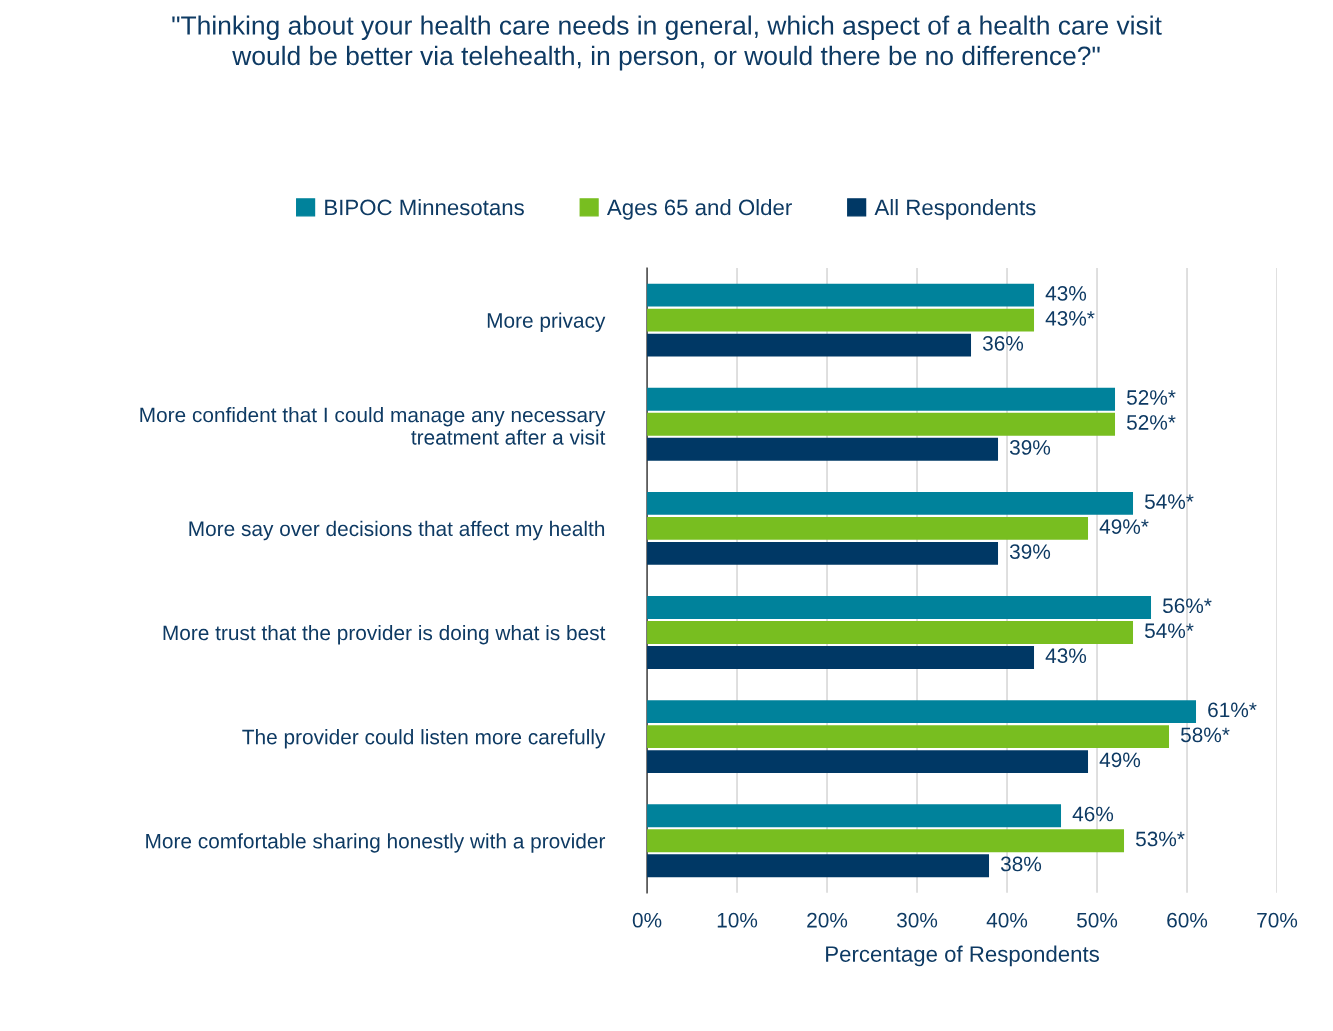  What do you see at coordinates (1160, 839) in the screenshot?
I see `data-label: 53%*` at bounding box center [1160, 839].